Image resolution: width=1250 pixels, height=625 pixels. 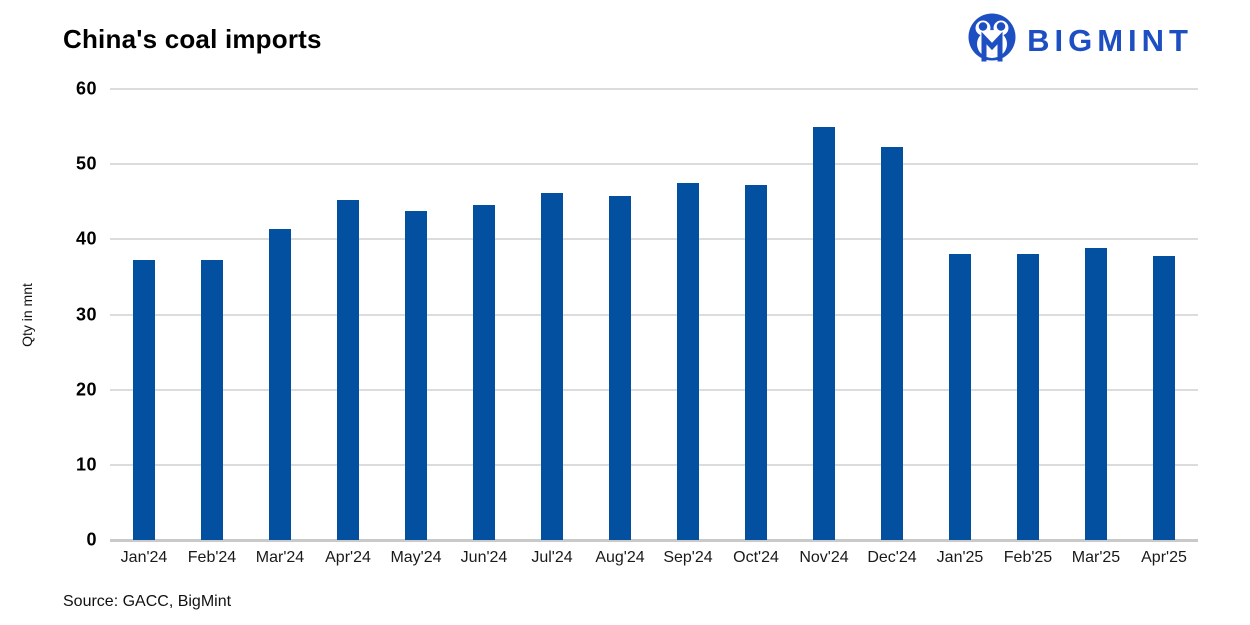 I want to click on bar-Sep'24, so click(x=688, y=361).